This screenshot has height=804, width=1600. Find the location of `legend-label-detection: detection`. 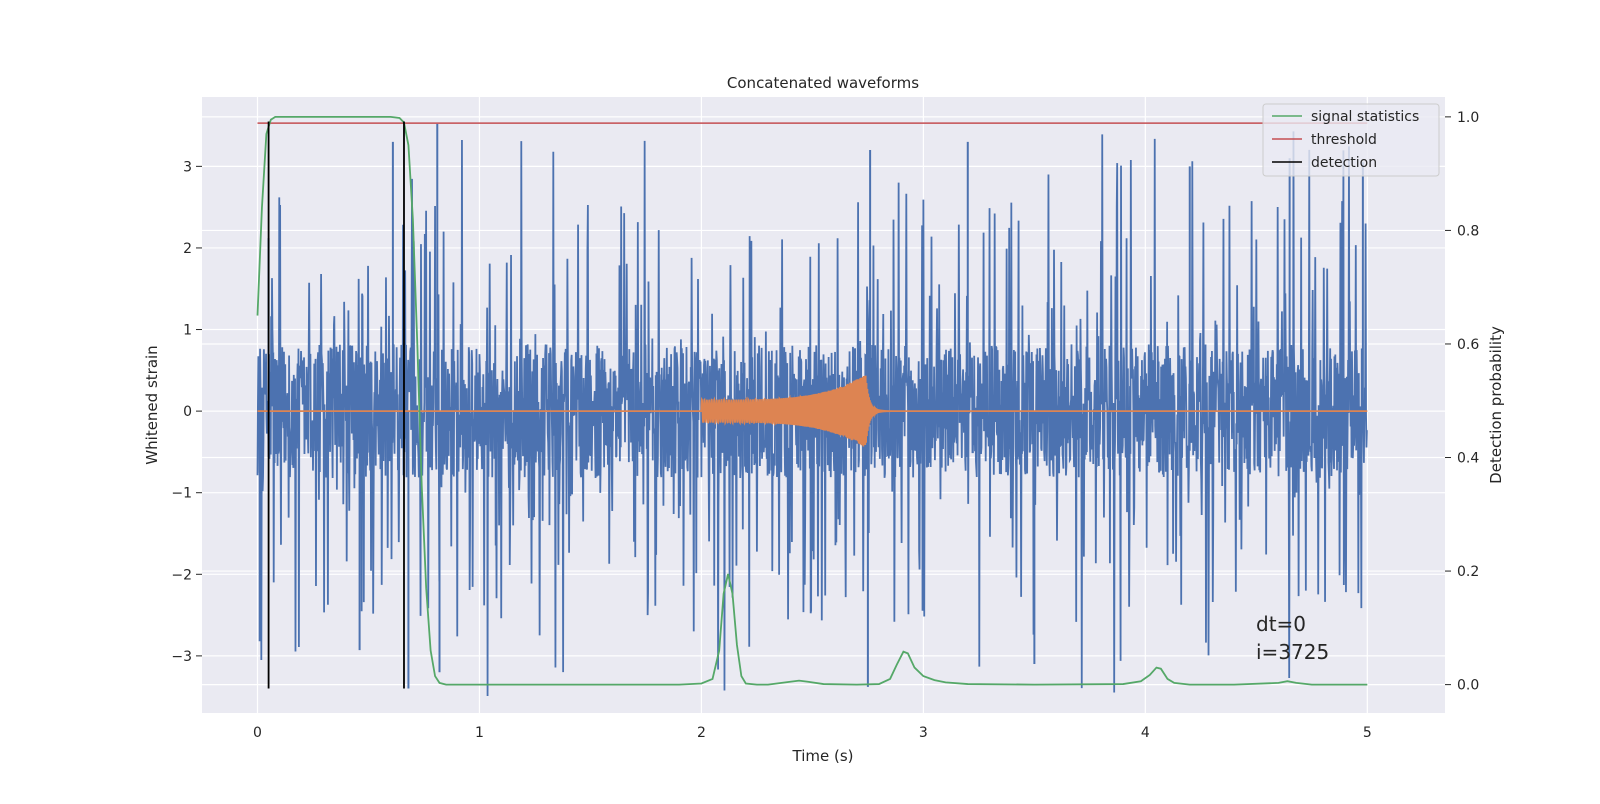

legend-label-detection: detection is located at coordinates (1344, 163).